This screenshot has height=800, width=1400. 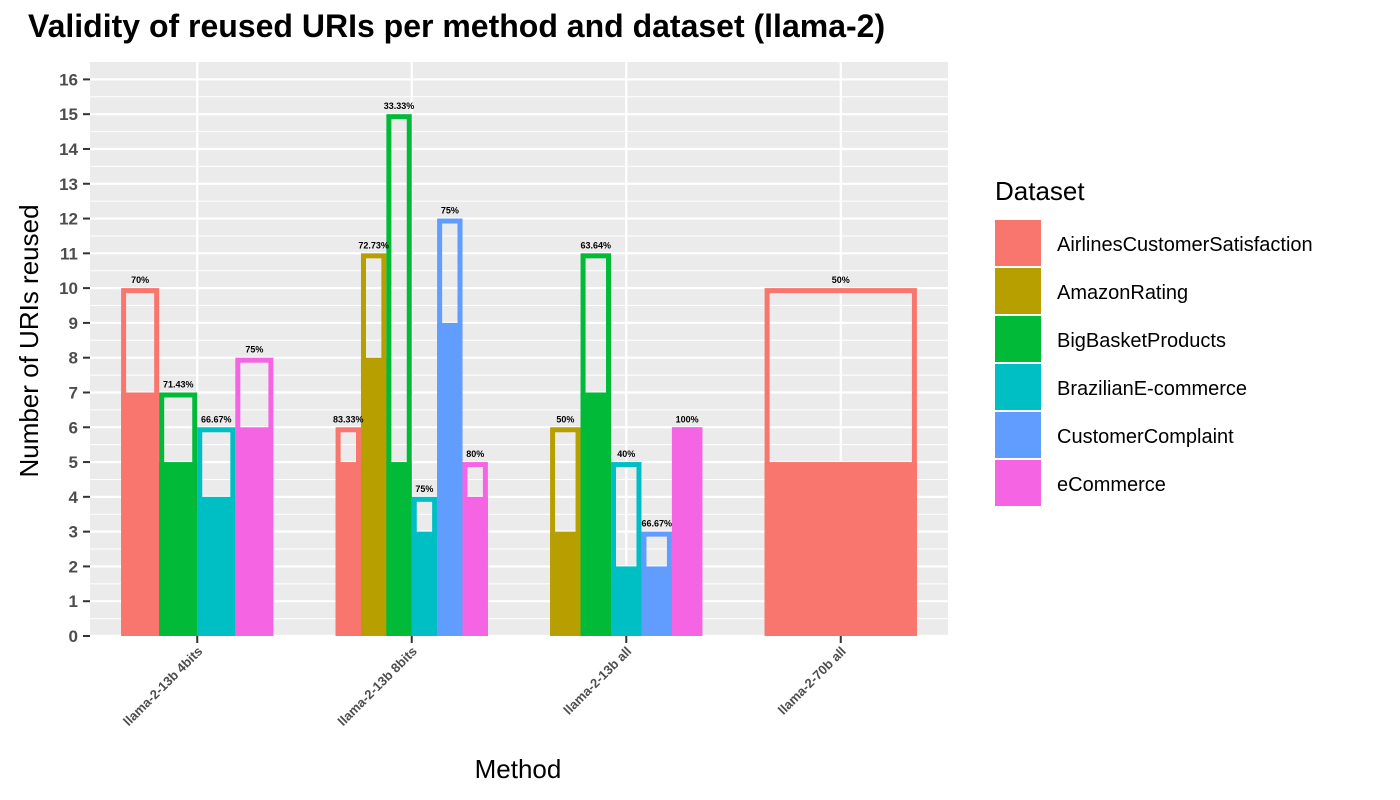 I want to click on y-tick-label: 0, so click(x=73, y=636).